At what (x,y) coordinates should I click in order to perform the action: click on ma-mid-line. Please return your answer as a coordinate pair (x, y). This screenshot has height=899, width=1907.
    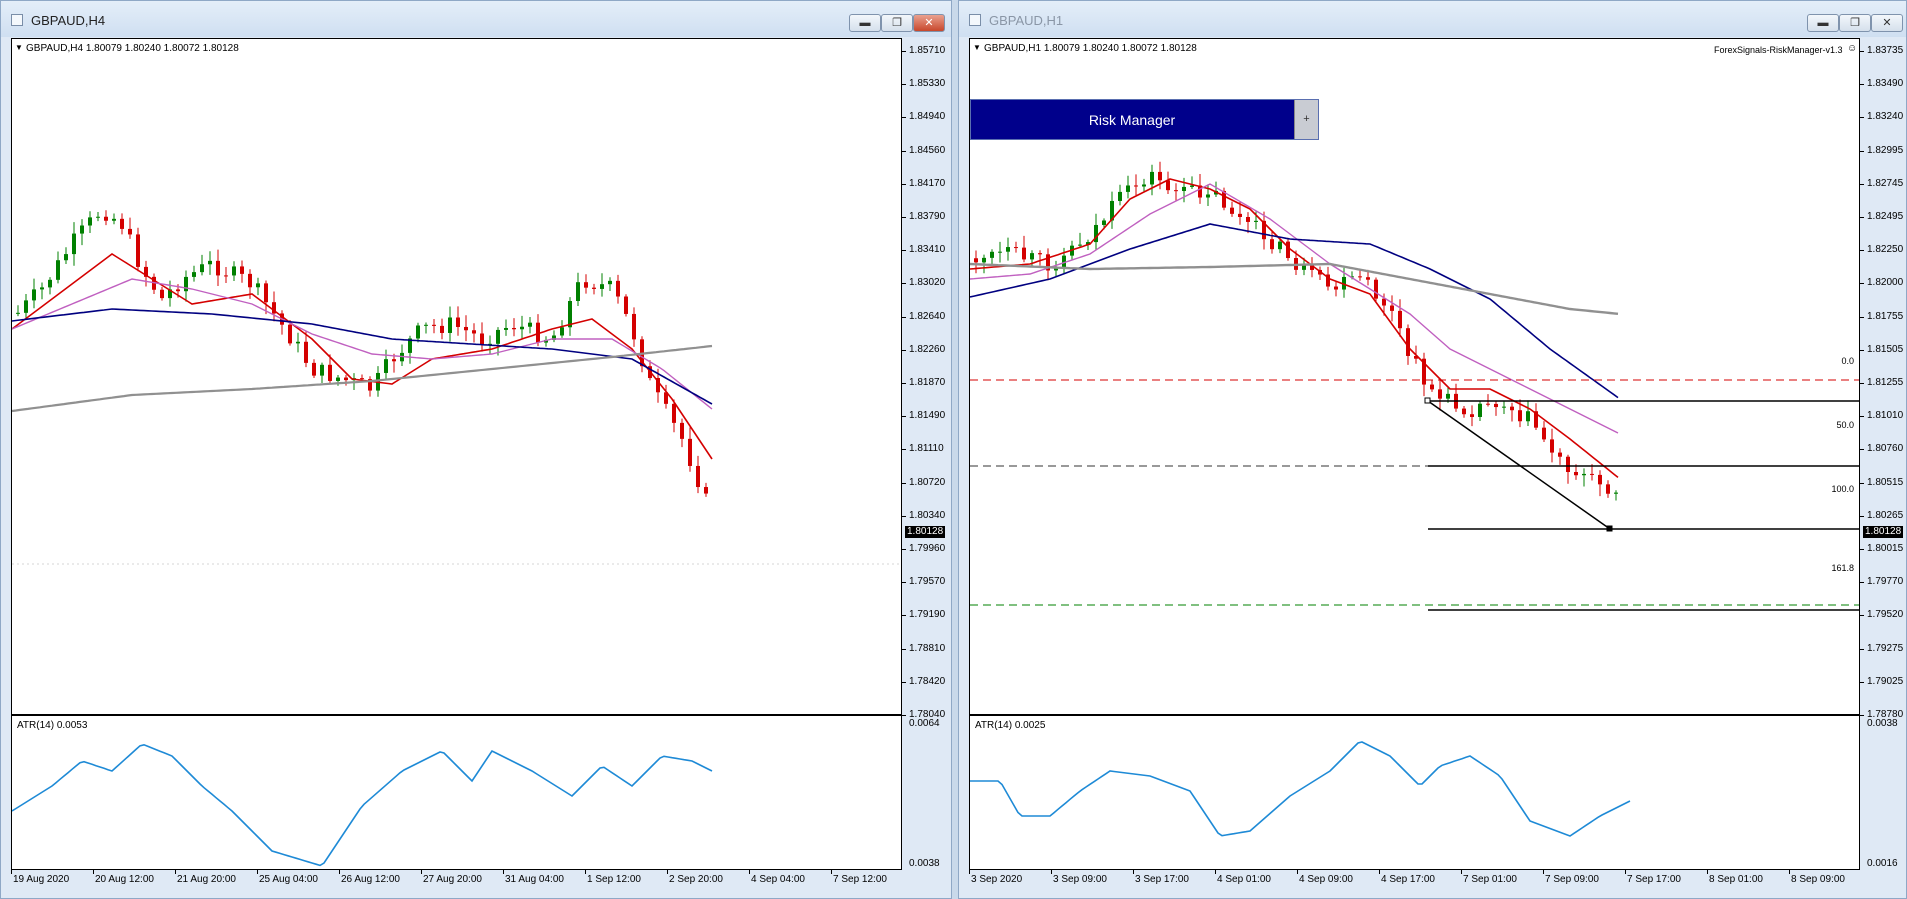
    Looking at the image, I should click on (1294, 308).